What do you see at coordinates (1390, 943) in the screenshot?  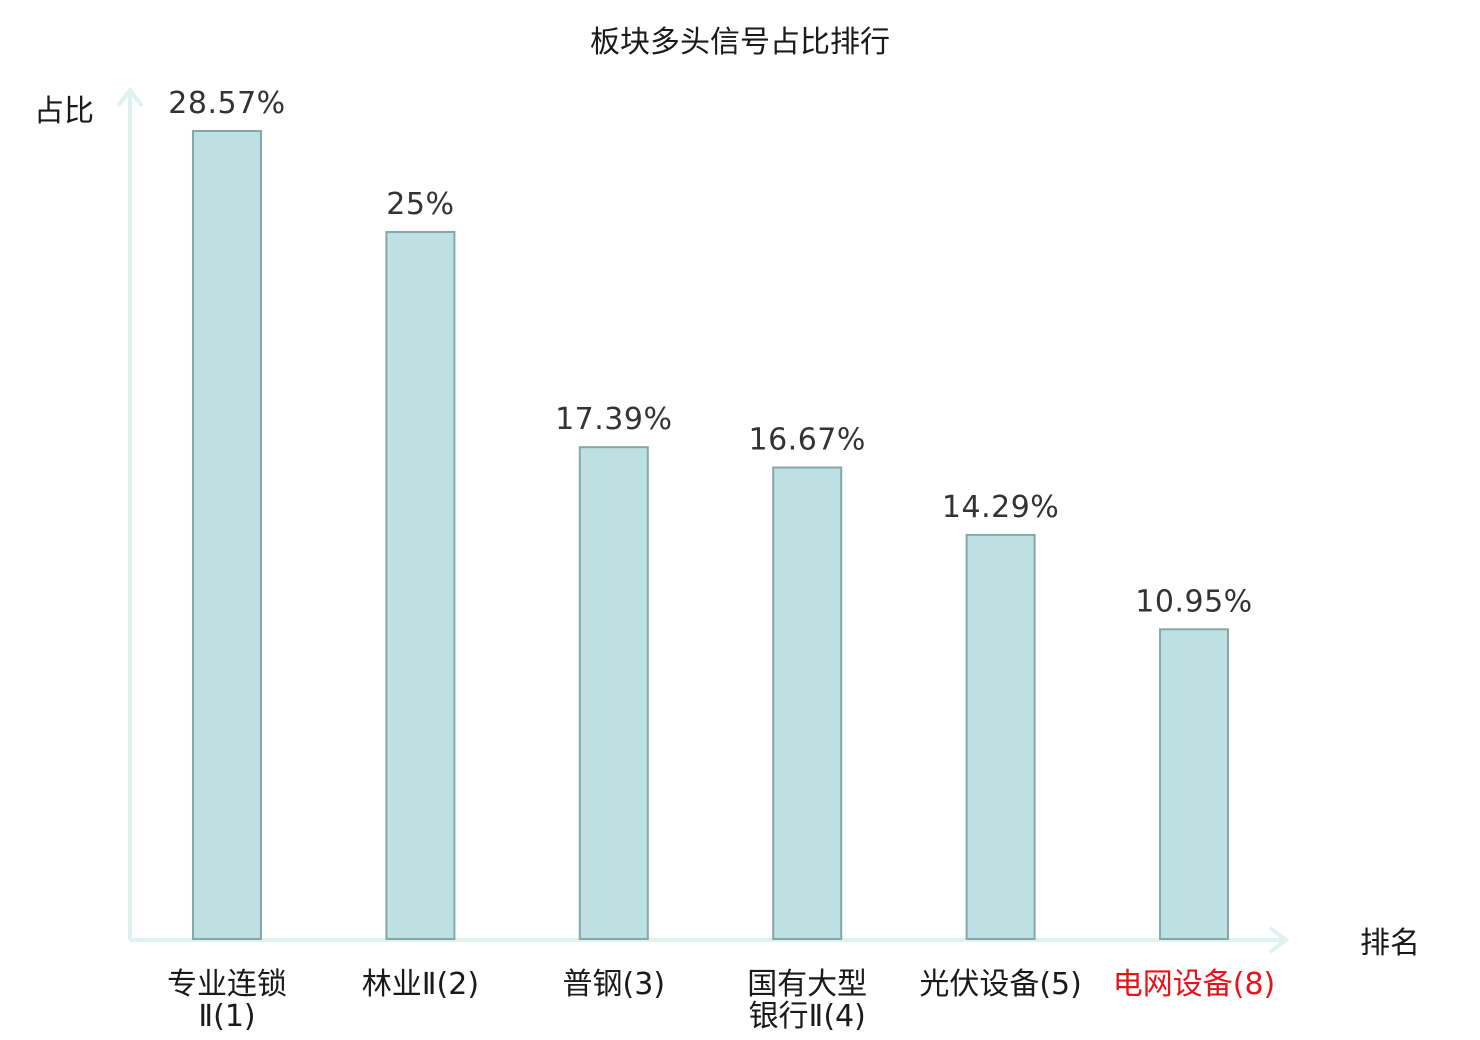 I see `x-axis-label: 排名` at bounding box center [1390, 943].